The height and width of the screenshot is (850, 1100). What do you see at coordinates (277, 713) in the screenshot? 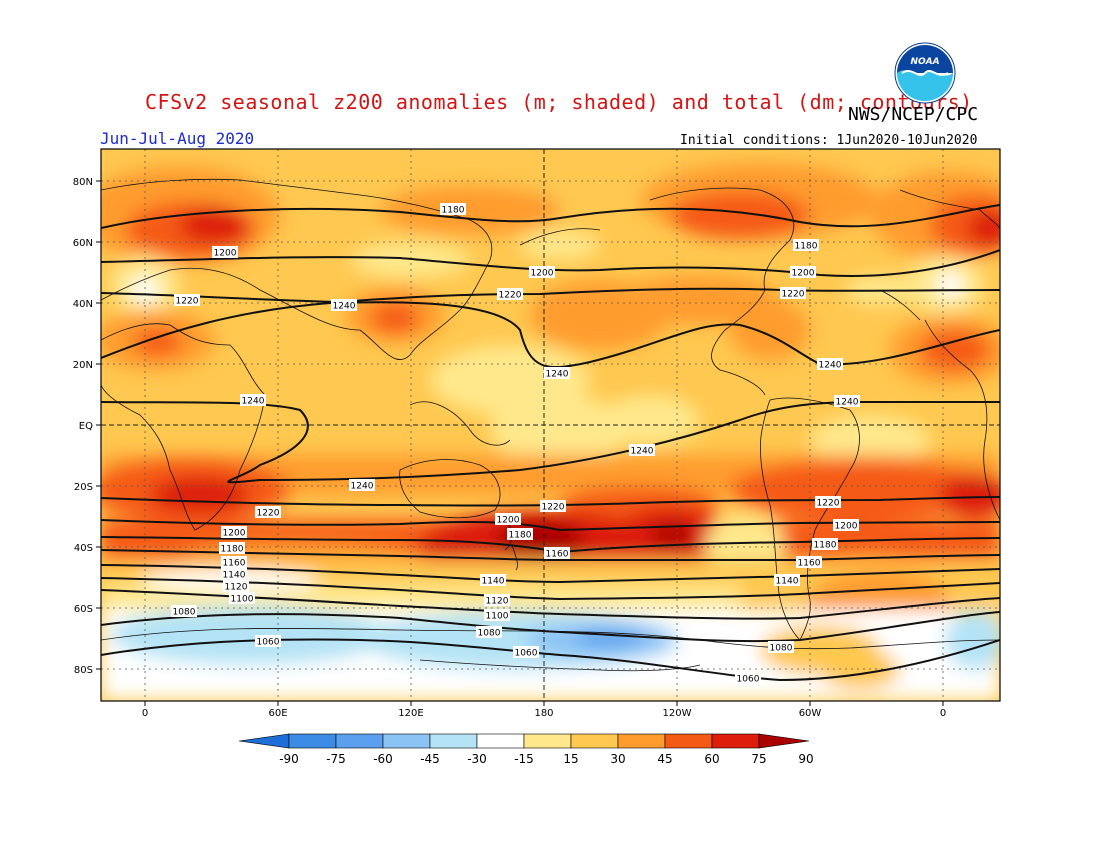
I see `lon-label: 60E` at bounding box center [277, 713].